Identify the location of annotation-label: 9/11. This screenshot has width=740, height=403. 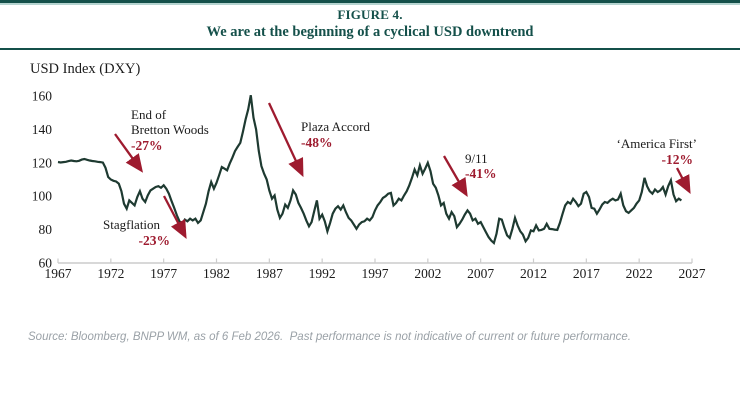
(476, 158).